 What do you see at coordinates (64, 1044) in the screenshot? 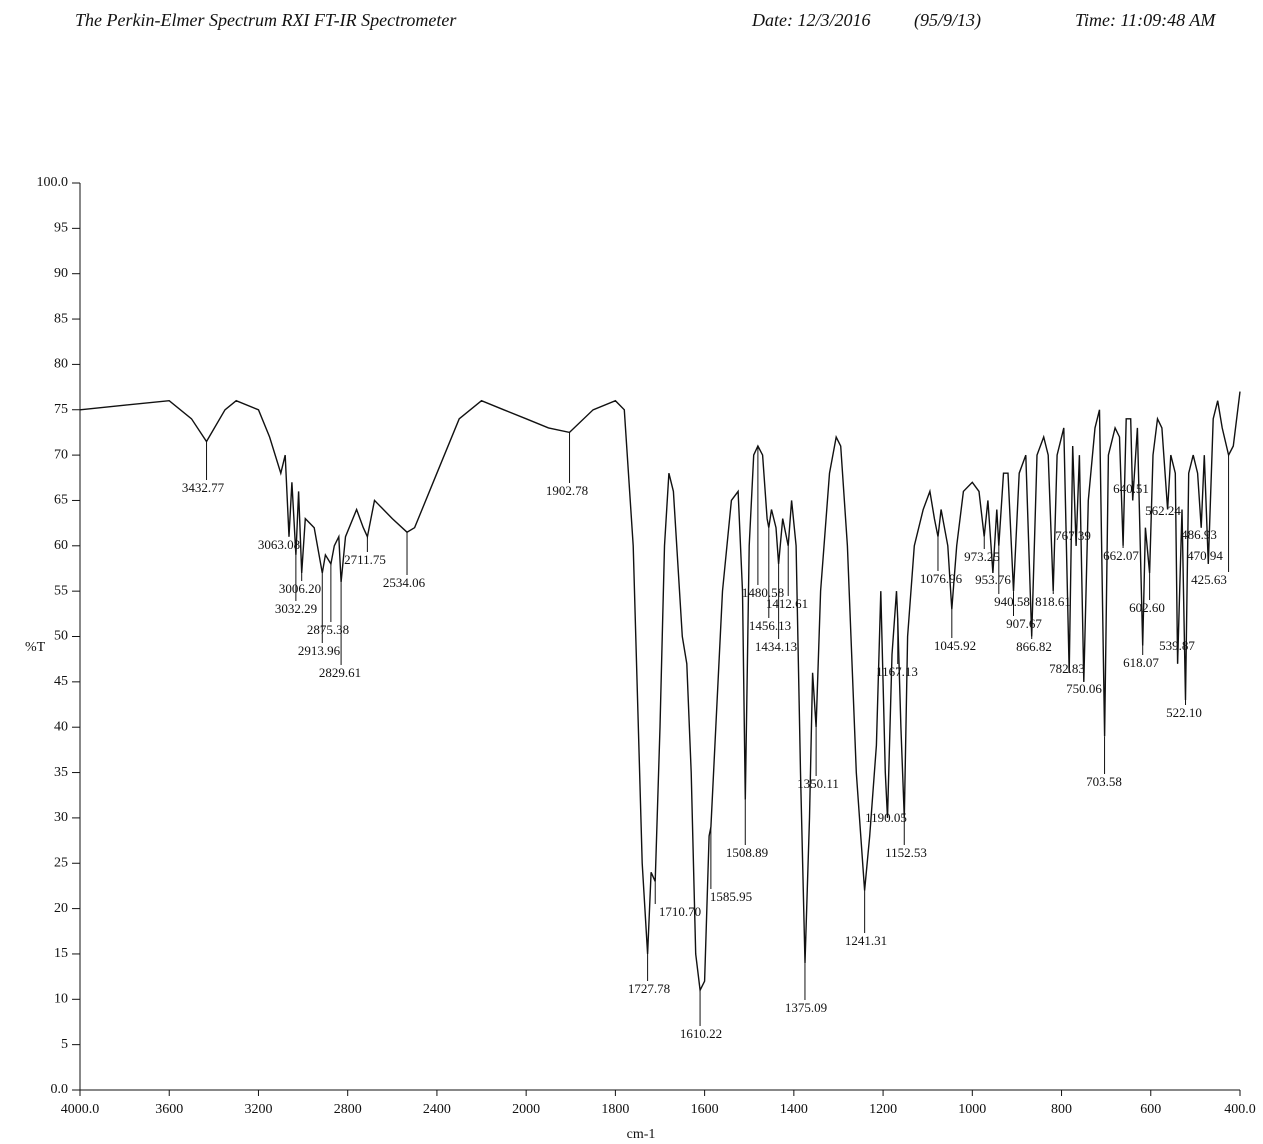
I see `y-tick-label: 5` at bounding box center [64, 1044].